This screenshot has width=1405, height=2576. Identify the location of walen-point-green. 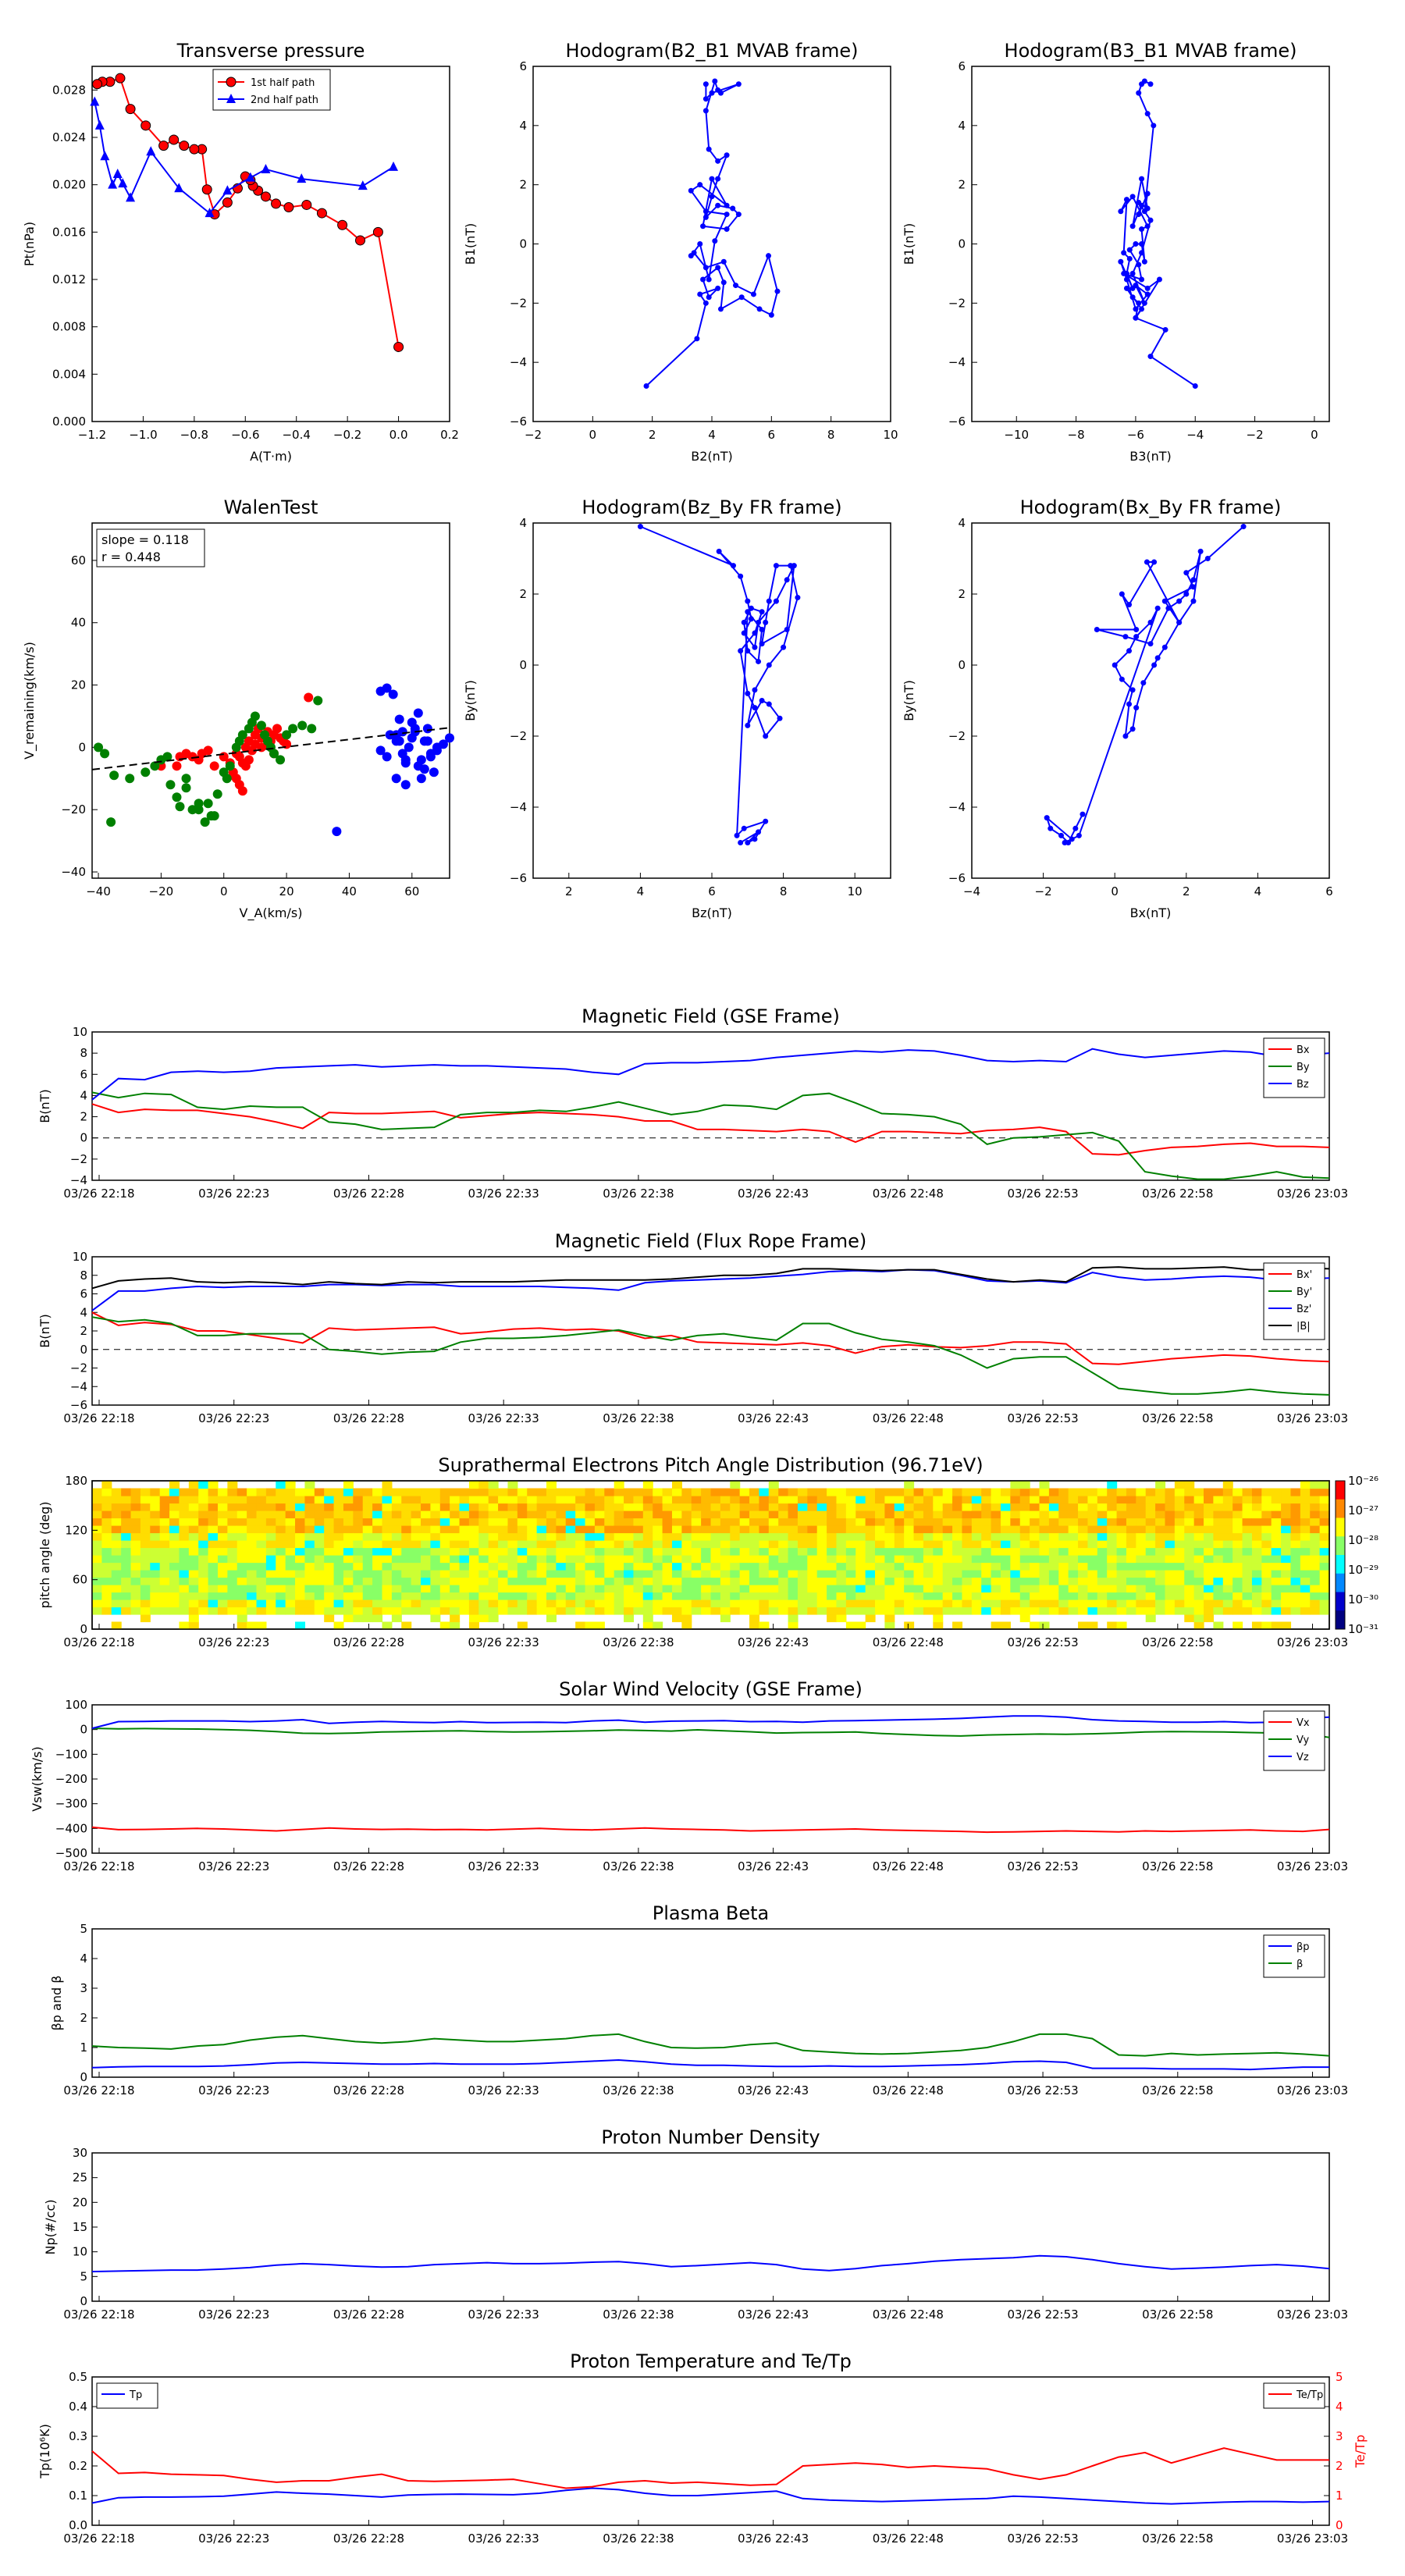
(211, 816).